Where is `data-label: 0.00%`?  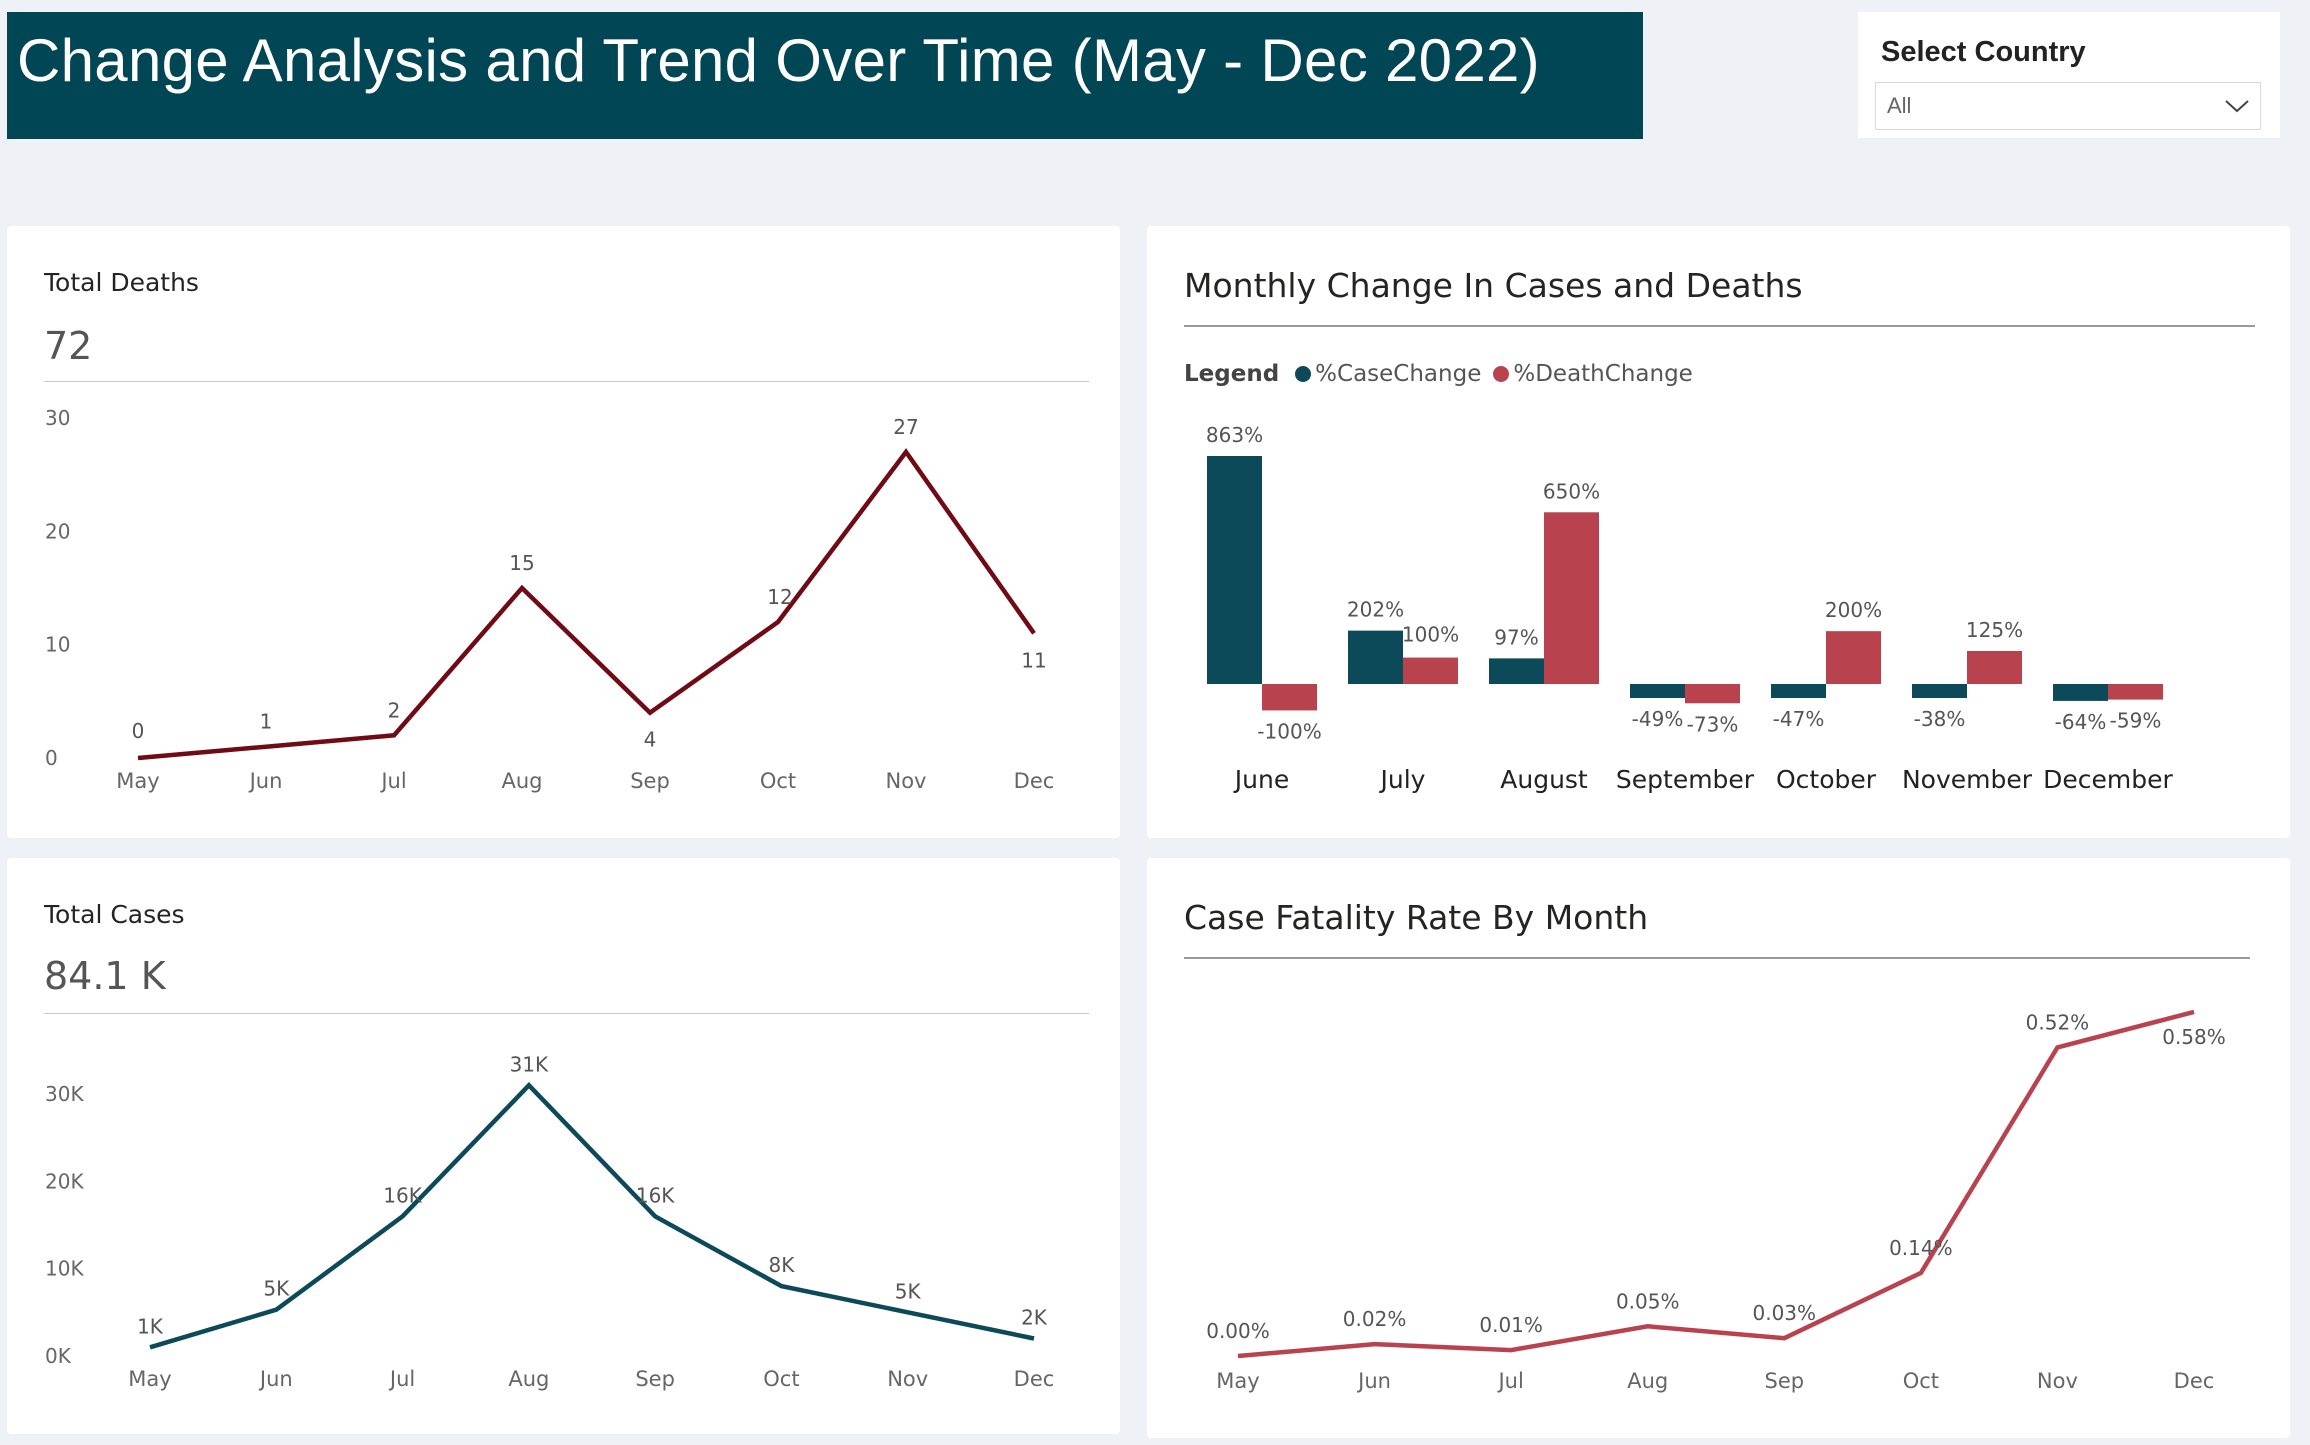
data-label: 0.00% is located at coordinates (1238, 1331).